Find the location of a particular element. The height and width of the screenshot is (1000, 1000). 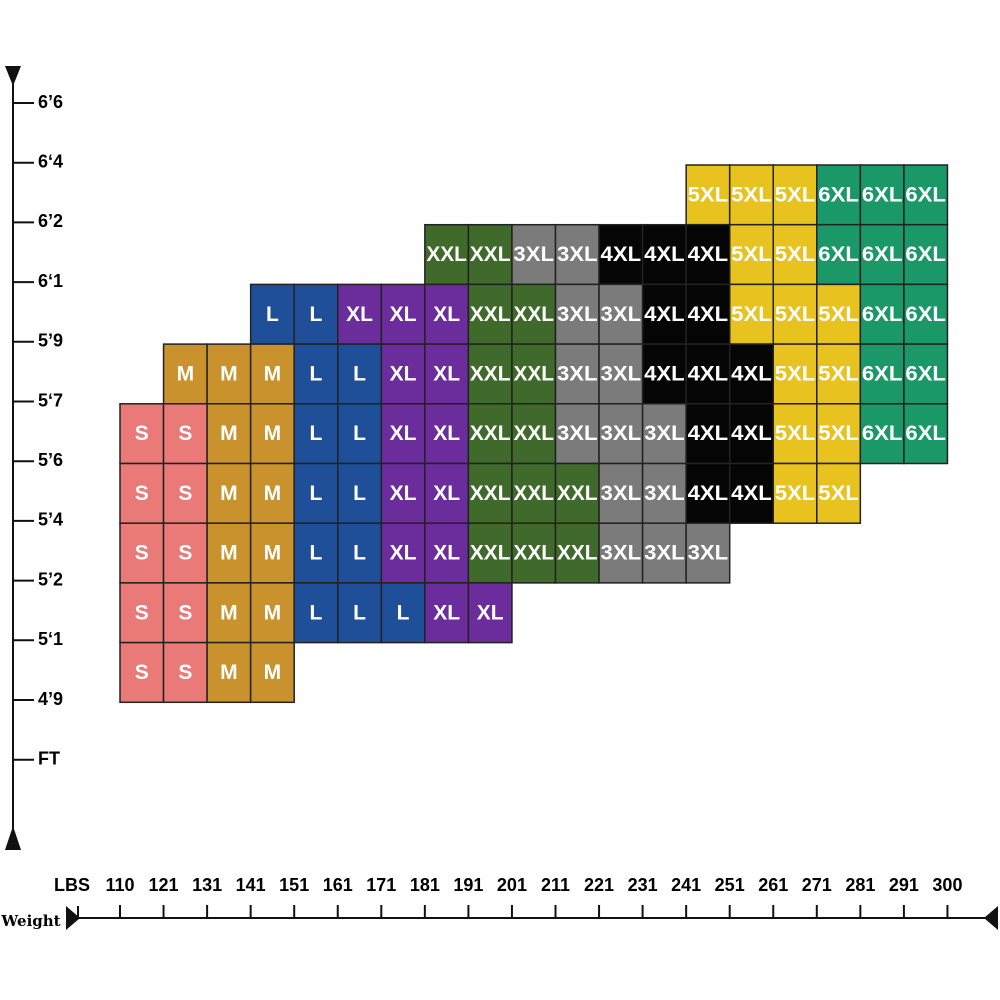

x-tick-label: 271 is located at coordinates (817, 885).